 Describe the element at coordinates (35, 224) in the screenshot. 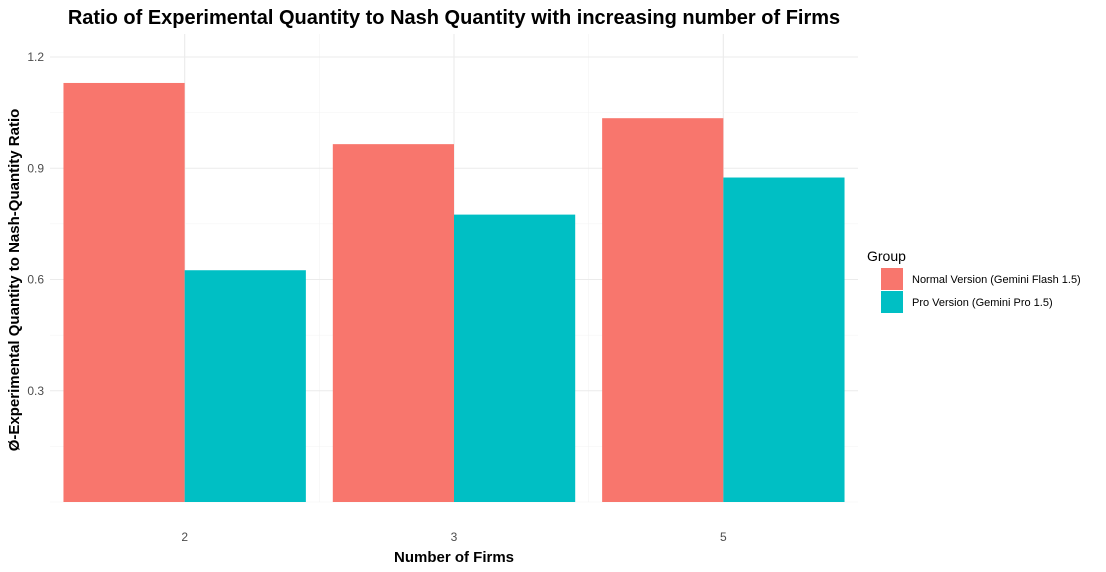

I see `y-axis-ticks: 0.3 0.6 0.9 1.2` at that location.